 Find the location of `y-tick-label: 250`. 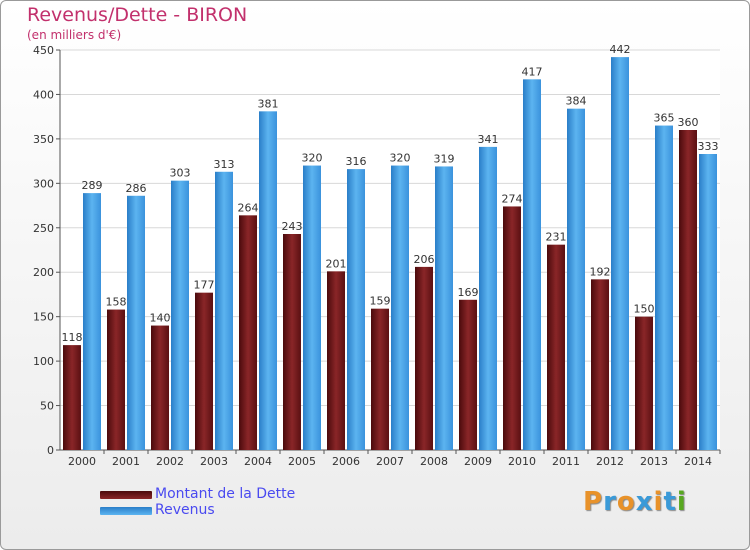

y-tick-label: 250 is located at coordinates (43, 228).